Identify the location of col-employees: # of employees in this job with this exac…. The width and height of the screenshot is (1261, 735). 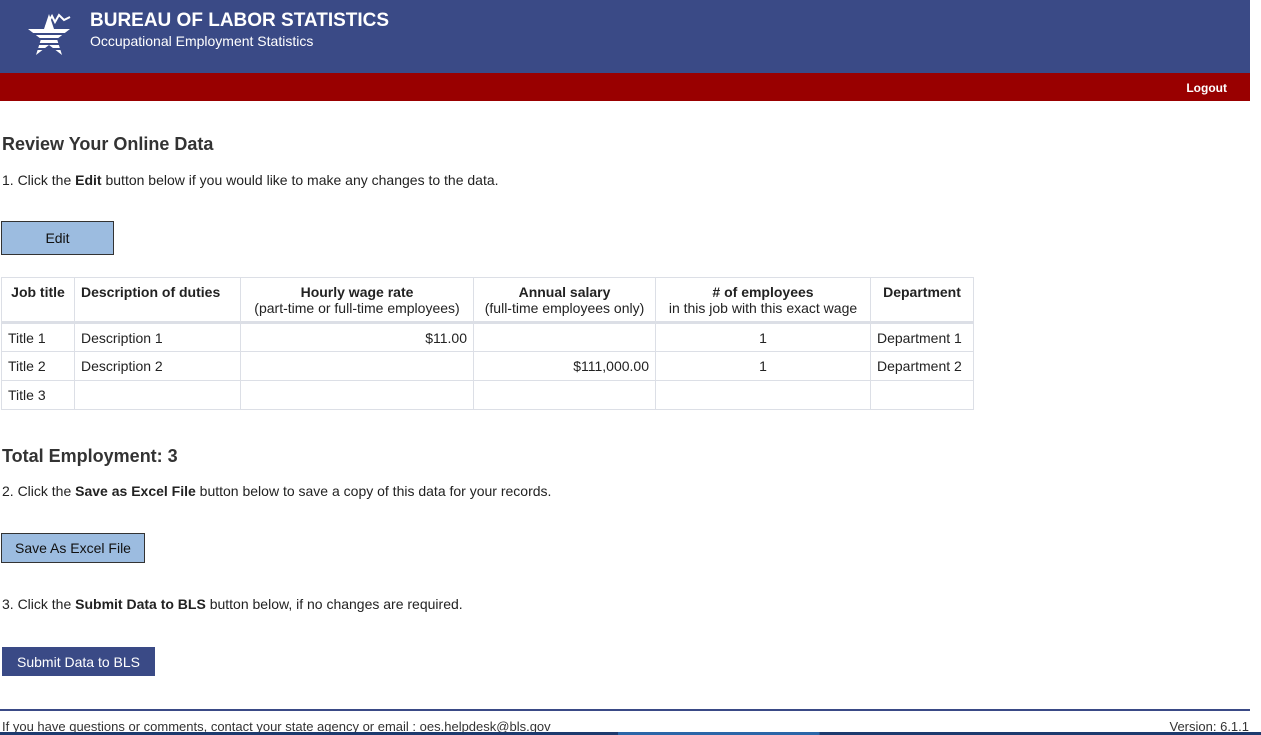
(763, 300).